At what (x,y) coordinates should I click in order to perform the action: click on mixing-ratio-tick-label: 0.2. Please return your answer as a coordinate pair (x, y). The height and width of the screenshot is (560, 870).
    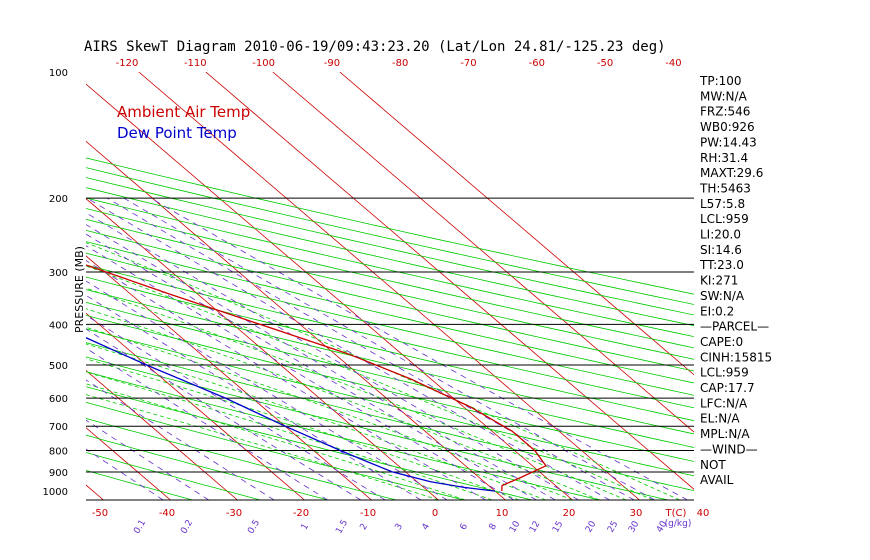
    Looking at the image, I should click on (187, 526).